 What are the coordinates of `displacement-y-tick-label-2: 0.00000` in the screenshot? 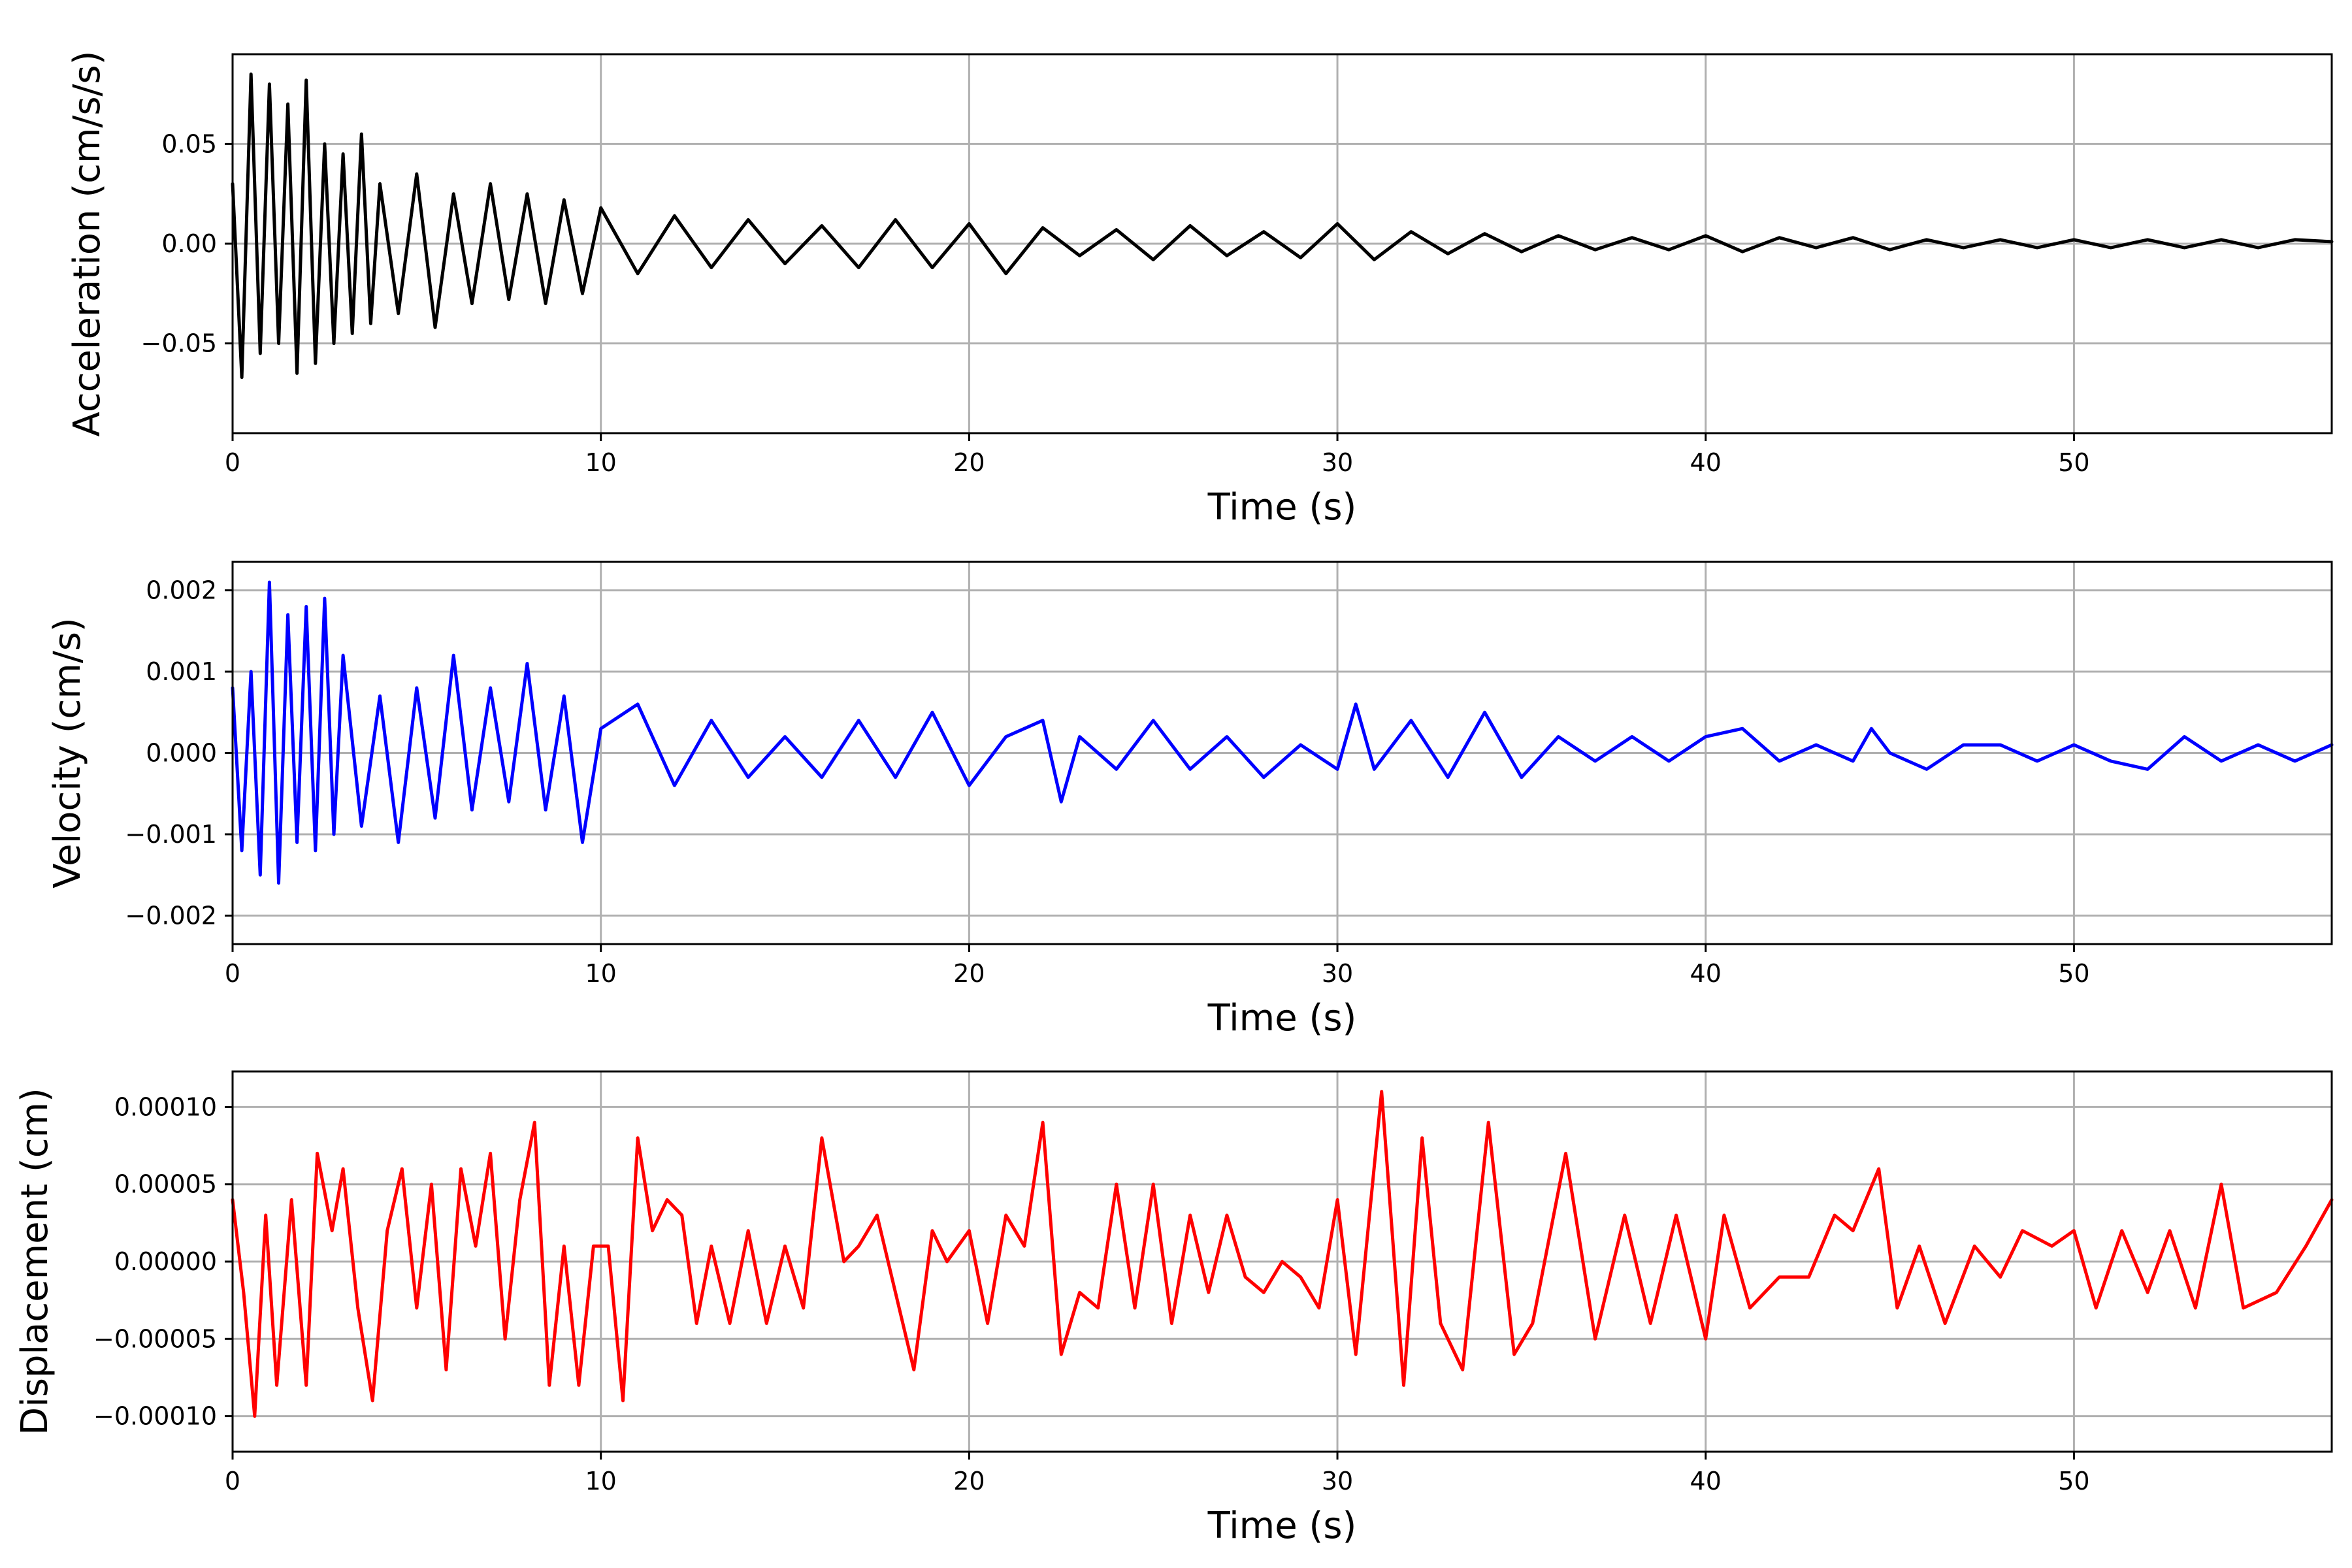 It's located at (165, 1261).